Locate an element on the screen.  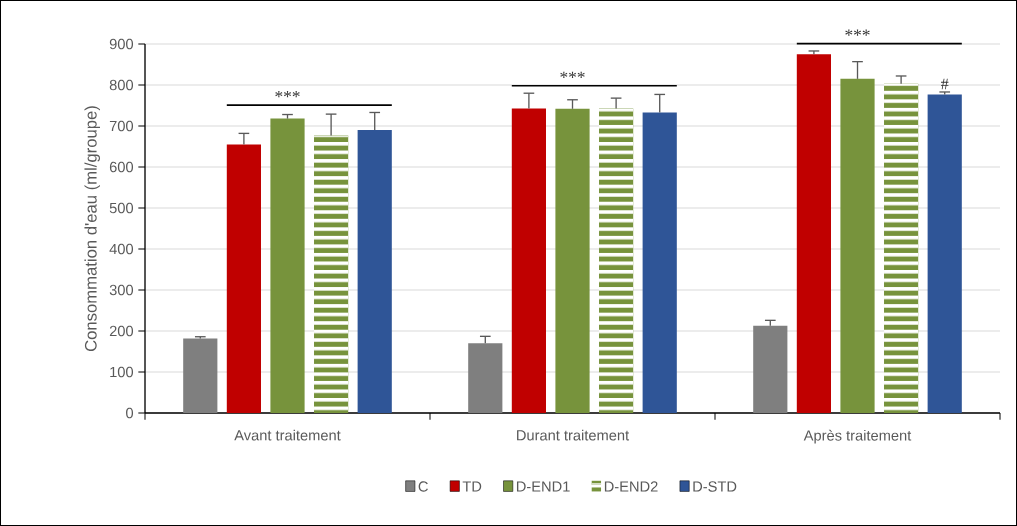
annotation: # is located at coordinates (945, 84).